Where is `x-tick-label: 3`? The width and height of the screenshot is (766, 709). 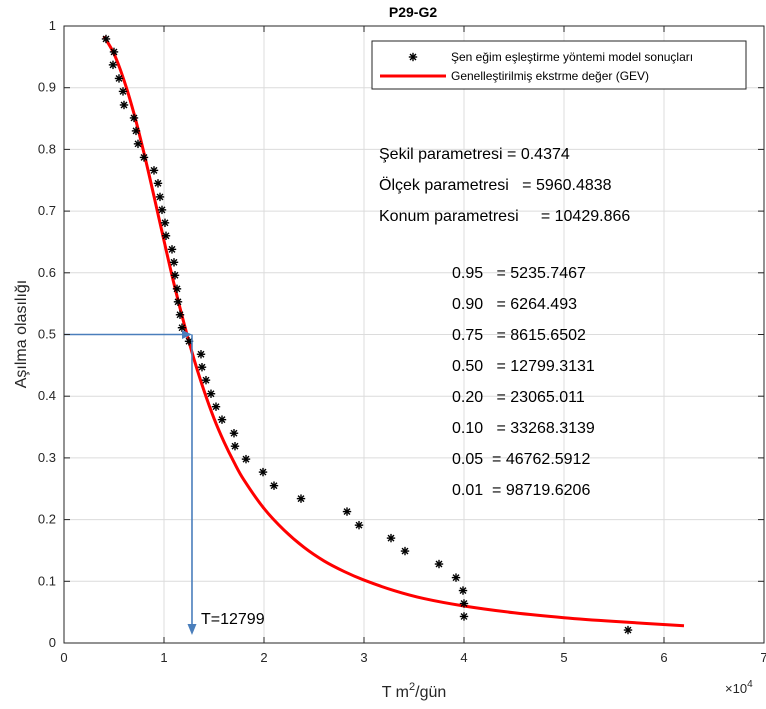 x-tick-label: 3 is located at coordinates (363, 657).